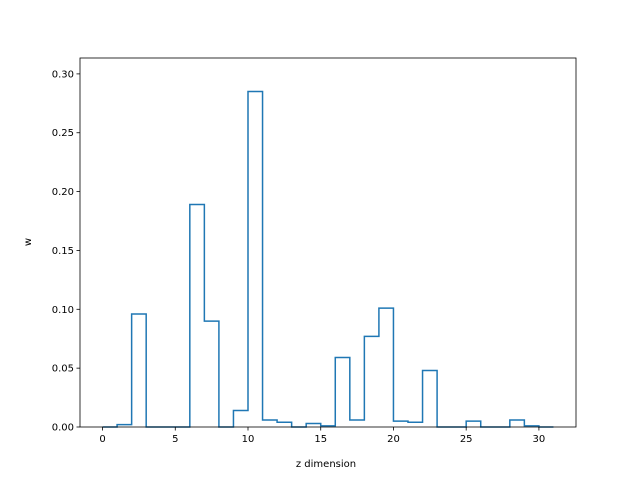  Describe the element at coordinates (320, 439) in the screenshot. I see `x-tick-label: 15` at that location.